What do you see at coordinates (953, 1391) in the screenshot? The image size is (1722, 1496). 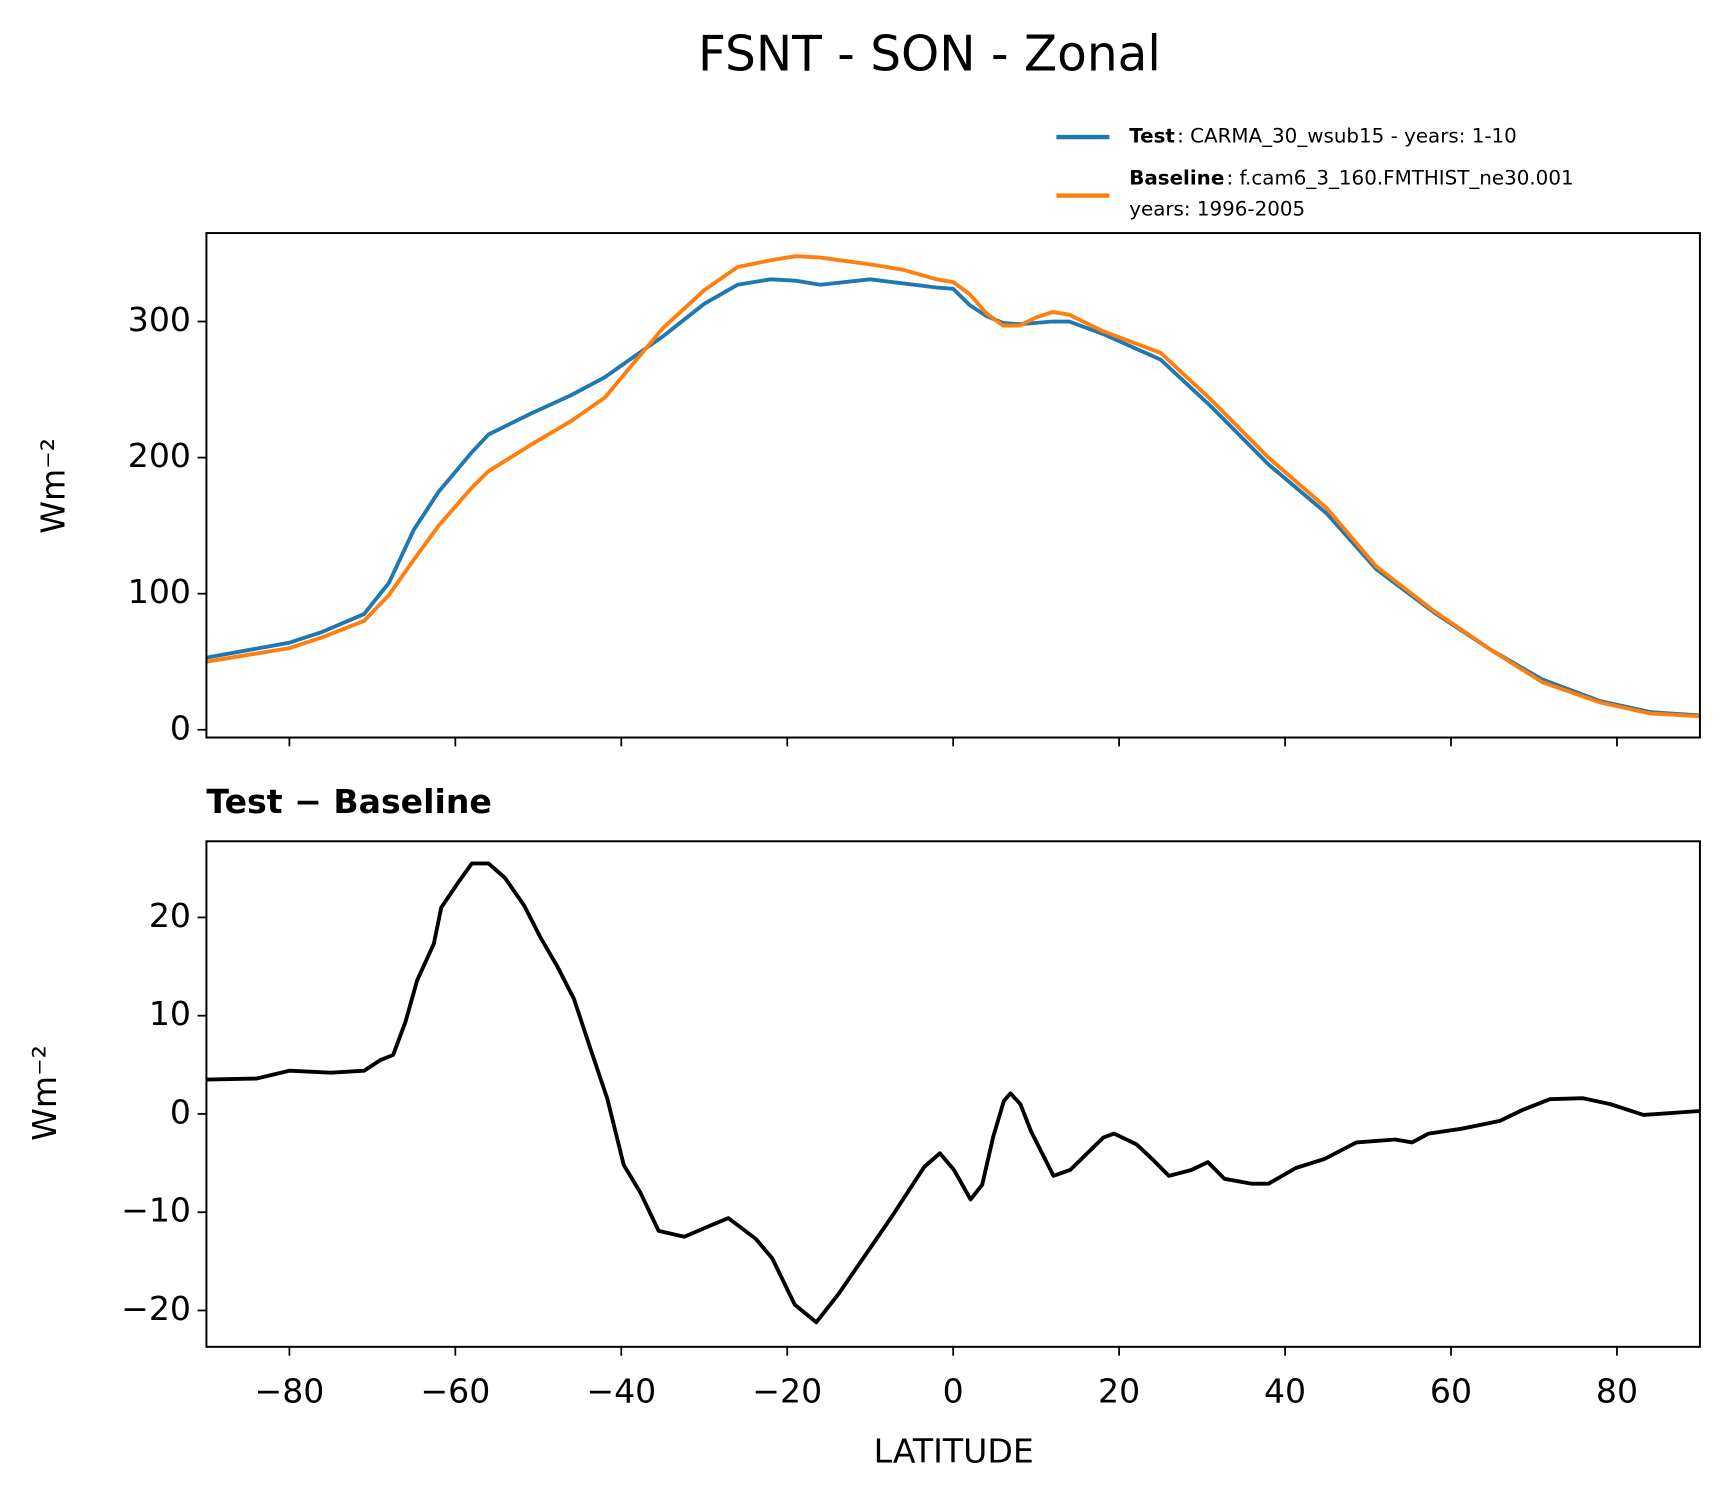 I see `x-tick-label: 0` at bounding box center [953, 1391].